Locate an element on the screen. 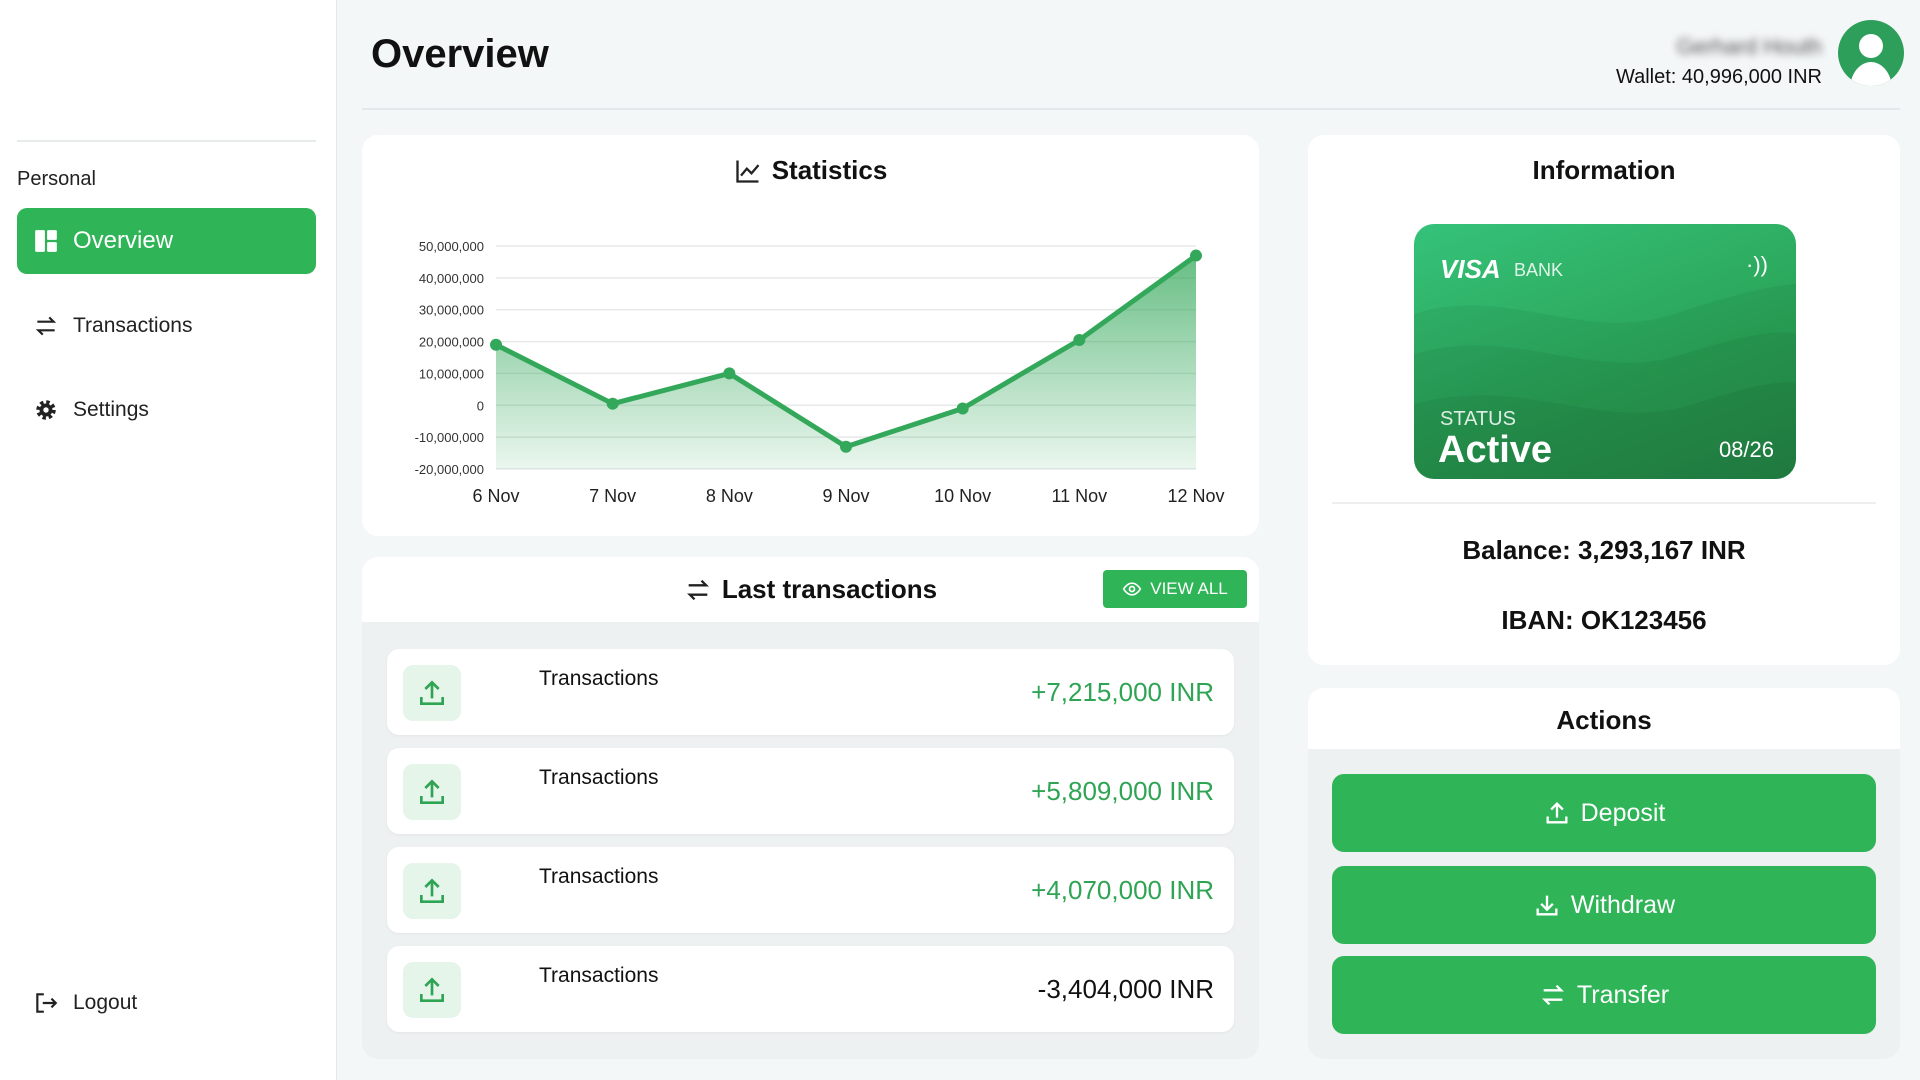 This screenshot has height=1080, width=1920. y-tick-label: 10,000,000 is located at coordinates (451, 373).